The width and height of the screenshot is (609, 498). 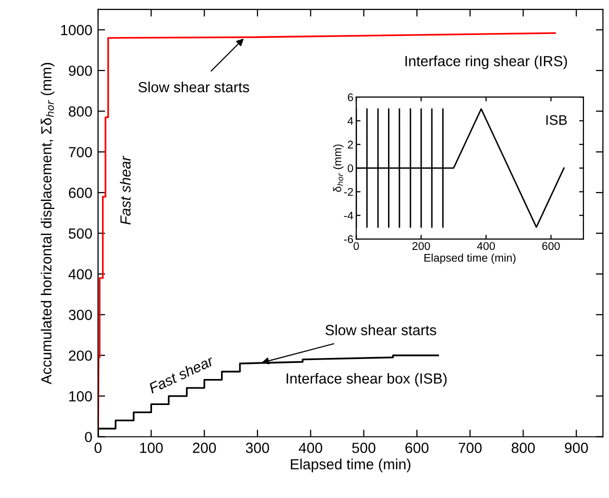 I want to click on x-tick-label: 100, so click(x=151, y=448).